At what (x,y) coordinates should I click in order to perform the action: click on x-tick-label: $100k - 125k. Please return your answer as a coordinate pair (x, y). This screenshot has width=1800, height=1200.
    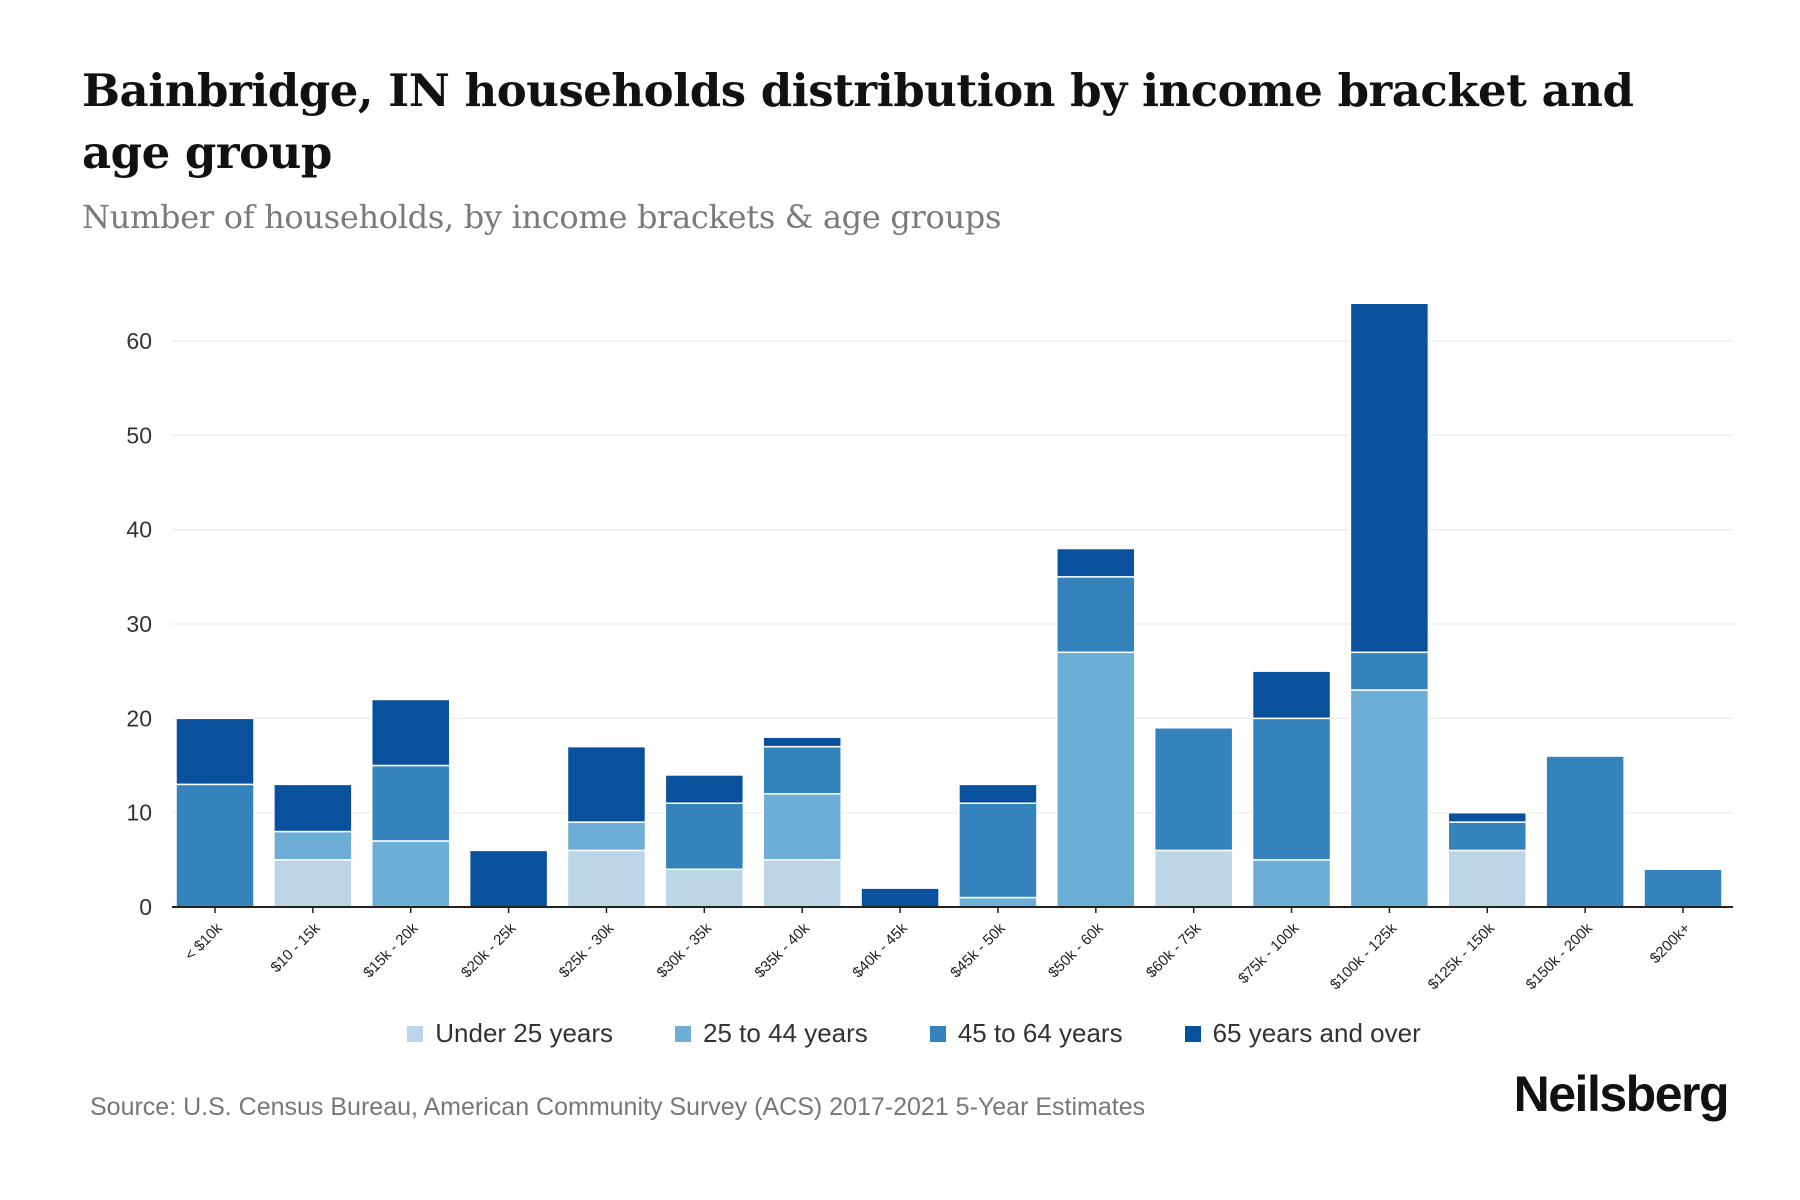
    Looking at the image, I should click on (1364, 956).